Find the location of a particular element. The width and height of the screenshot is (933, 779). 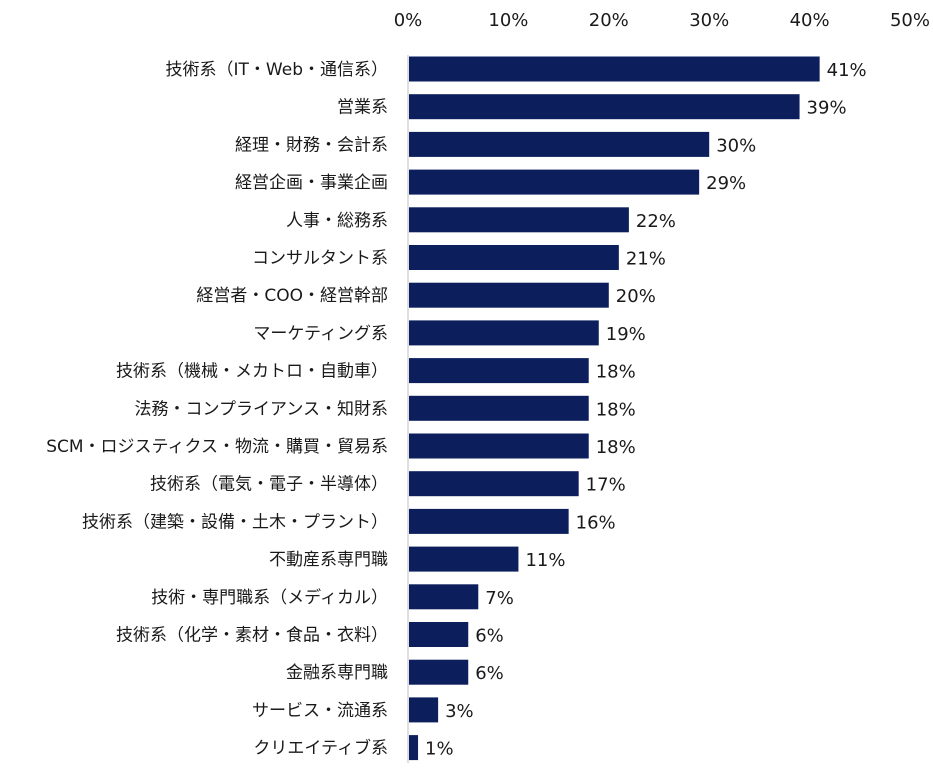

category-label: 技術系（IT・Web・通信系） is located at coordinates (277, 70).